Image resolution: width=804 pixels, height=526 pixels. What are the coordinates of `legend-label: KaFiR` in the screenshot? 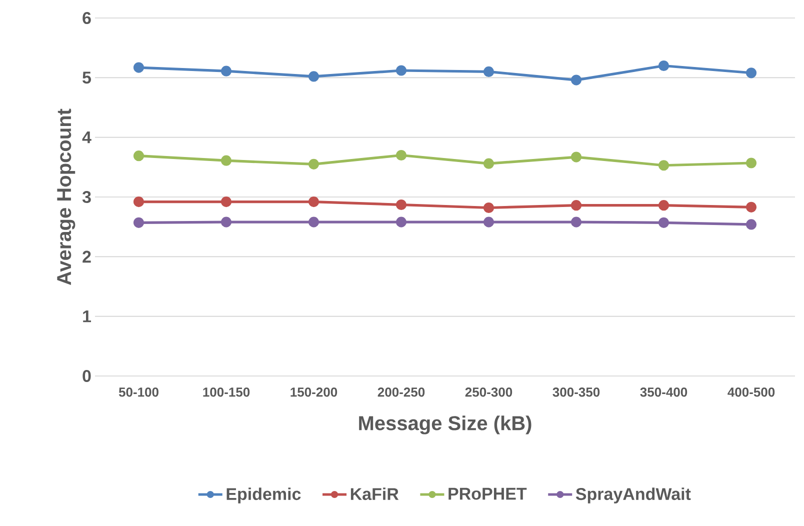 It's located at (374, 494).